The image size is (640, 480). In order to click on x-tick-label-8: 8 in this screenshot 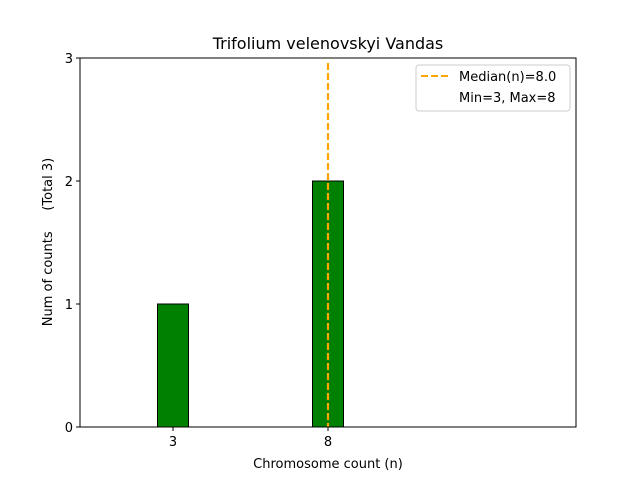, I will do `click(328, 442)`.